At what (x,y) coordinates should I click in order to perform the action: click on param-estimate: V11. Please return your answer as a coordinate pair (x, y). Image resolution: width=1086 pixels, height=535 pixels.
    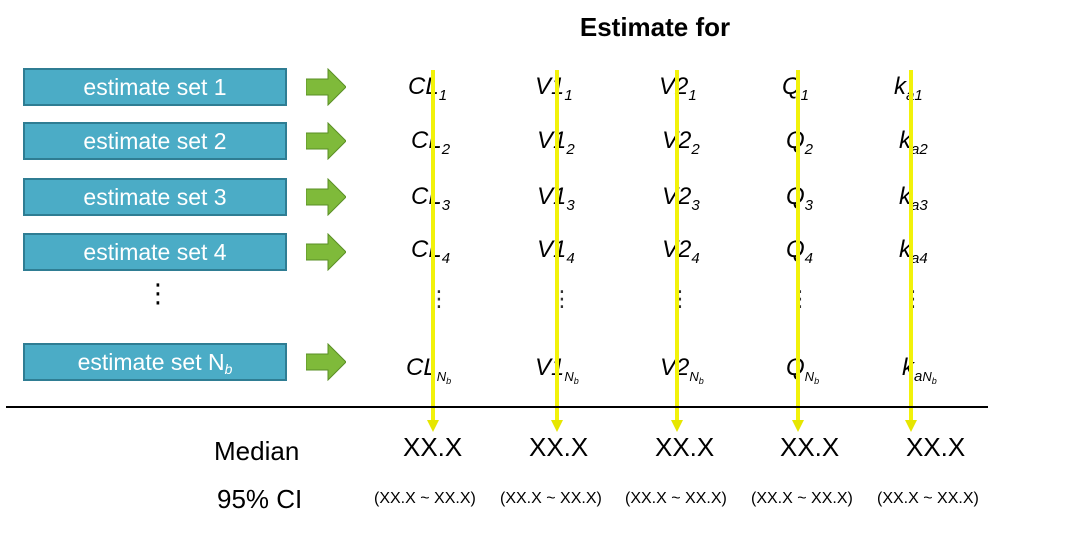
    Looking at the image, I should click on (554, 88).